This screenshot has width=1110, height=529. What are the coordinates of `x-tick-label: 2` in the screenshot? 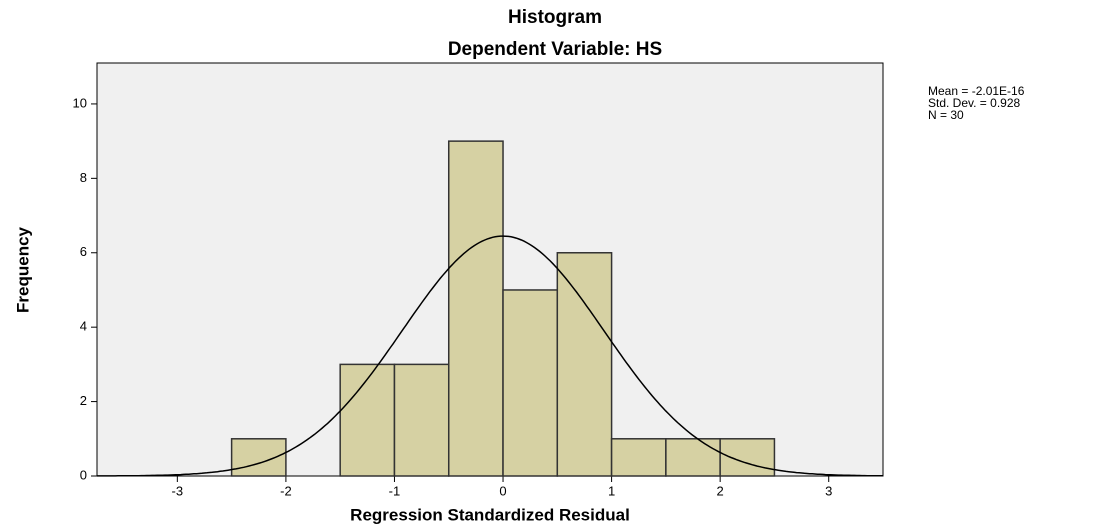 It's located at (720, 490).